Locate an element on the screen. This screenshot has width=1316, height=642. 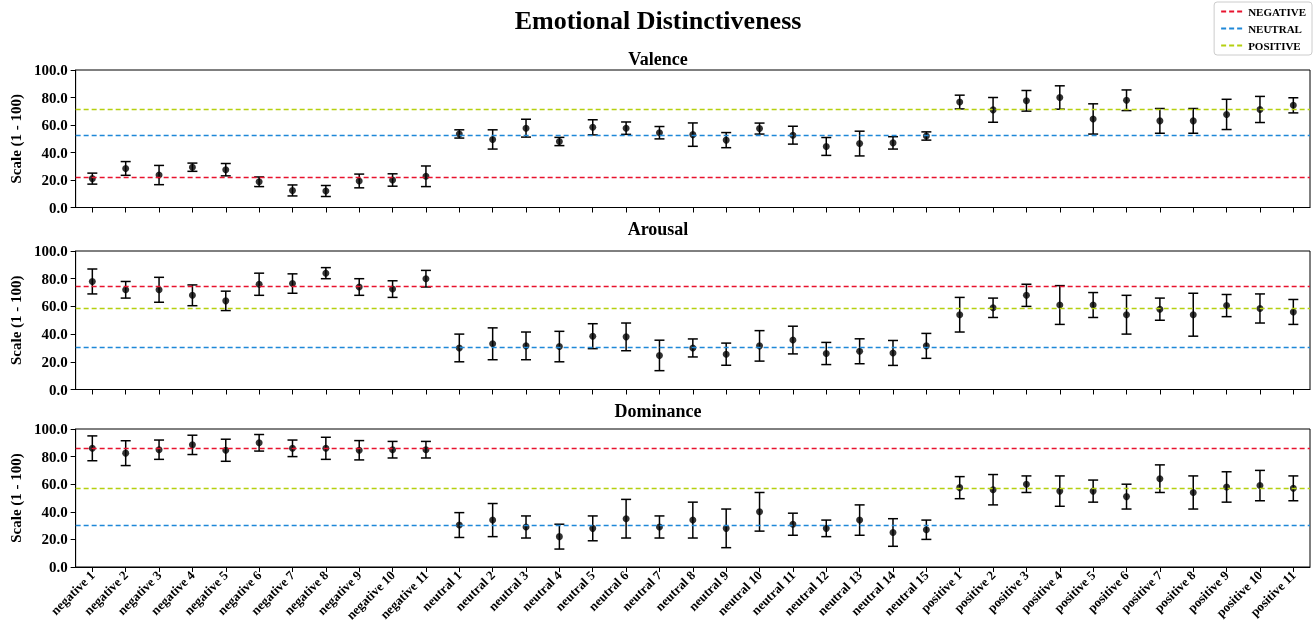
legend-label: NEUTRAL is located at coordinates (1275, 28).